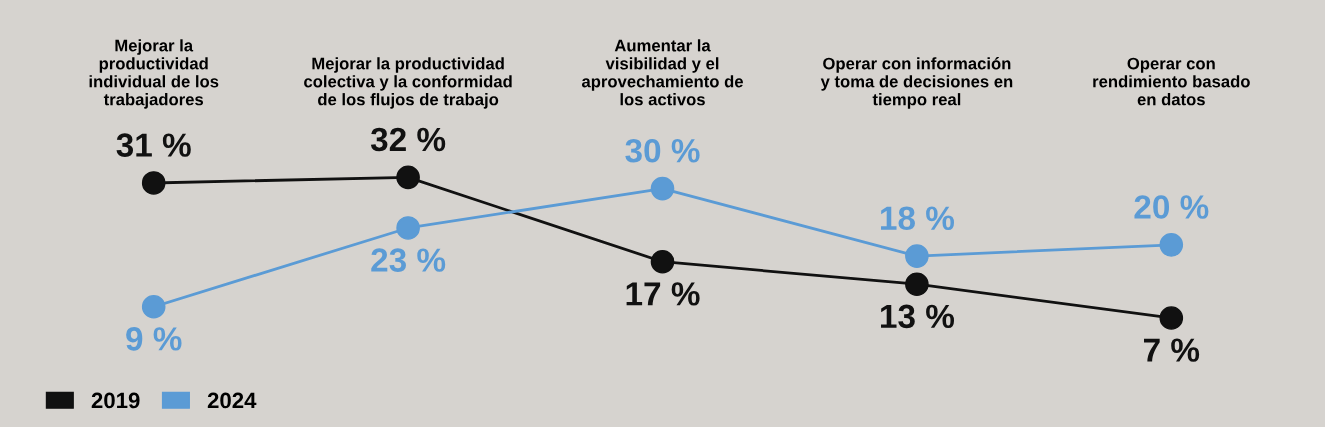 The width and height of the screenshot is (1325, 427). What do you see at coordinates (1171, 81) in the screenshot?
I see `x-tick-label: Operar con rendimiento basado en datos` at bounding box center [1171, 81].